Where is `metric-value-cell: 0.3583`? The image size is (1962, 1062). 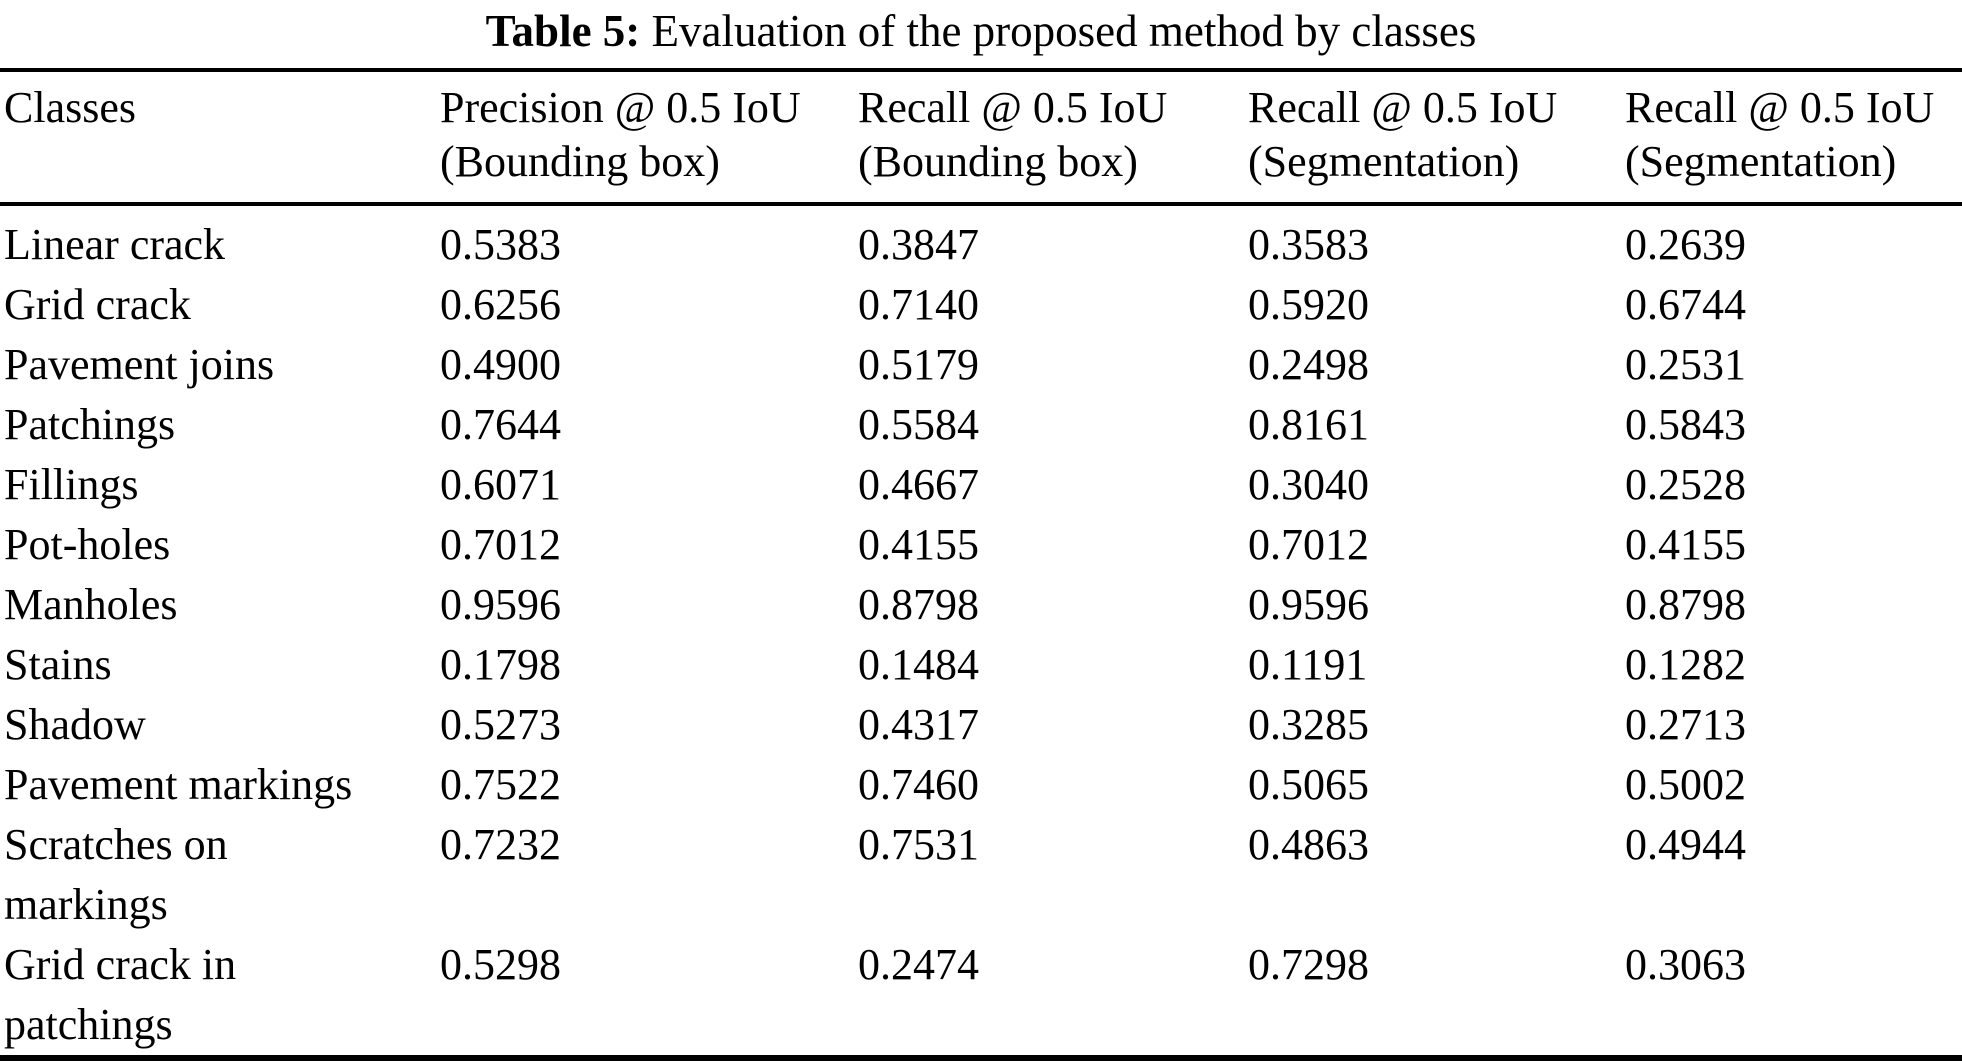
metric-value-cell: 0.3583 is located at coordinates (1308, 244).